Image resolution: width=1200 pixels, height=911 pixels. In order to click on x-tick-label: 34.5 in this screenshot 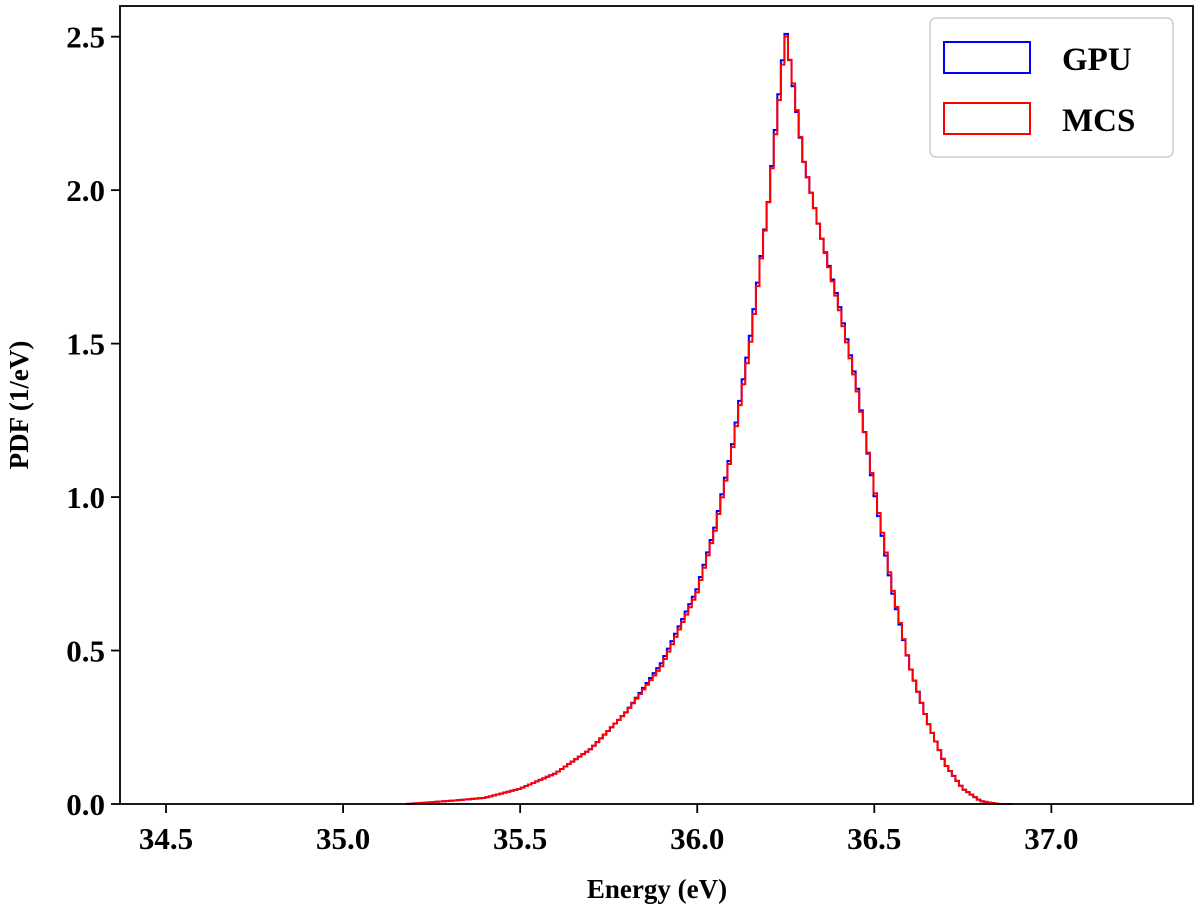, I will do `click(166, 838)`.